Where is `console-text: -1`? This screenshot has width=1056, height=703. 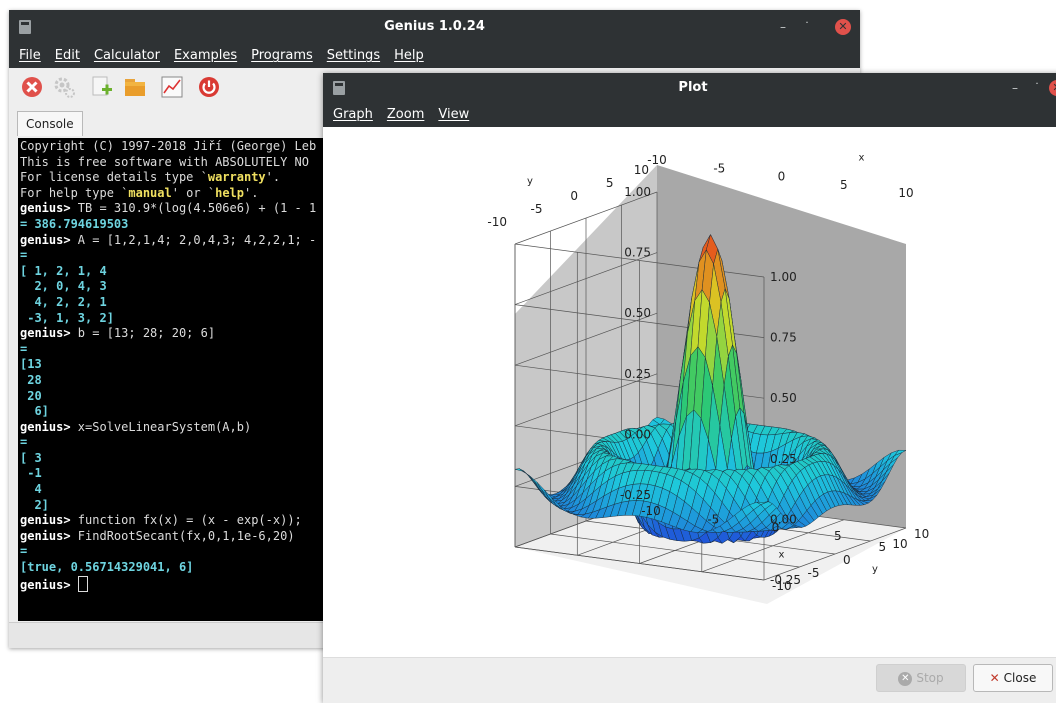
console-text: -1 is located at coordinates (31, 473).